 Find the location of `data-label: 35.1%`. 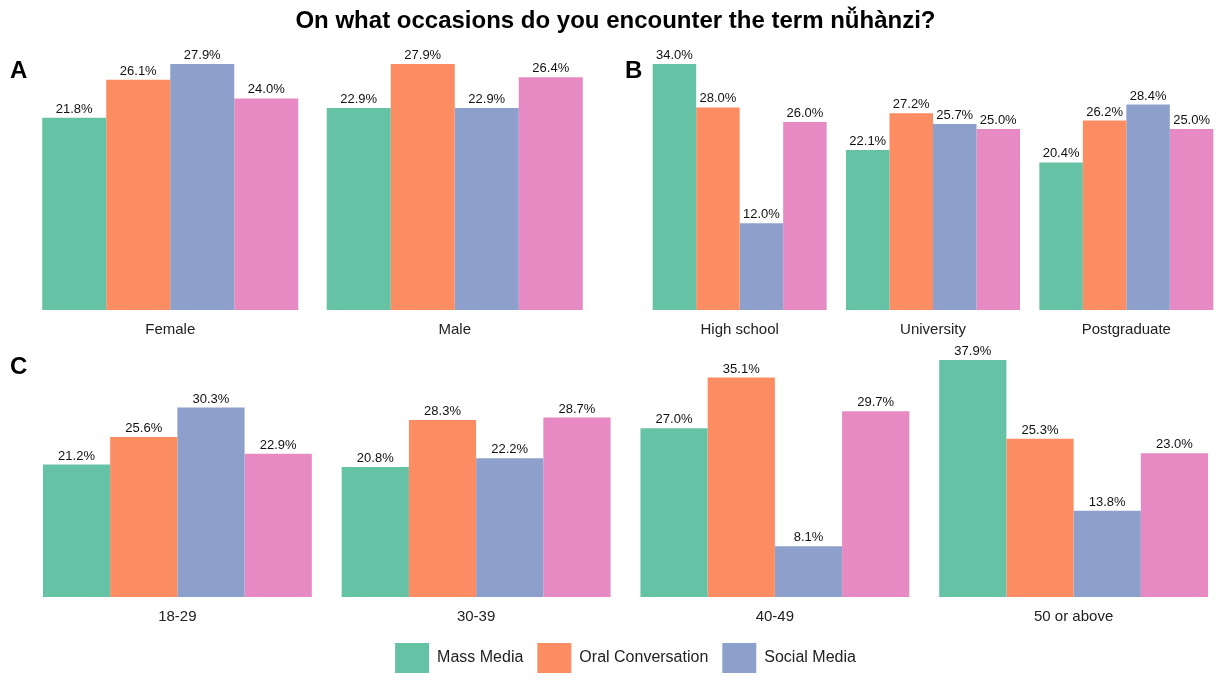

data-label: 35.1% is located at coordinates (741, 368).